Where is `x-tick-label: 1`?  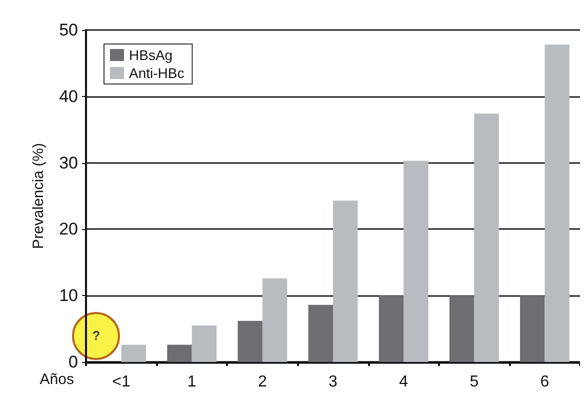
x-tick-label: 1 is located at coordinates (191, 382).